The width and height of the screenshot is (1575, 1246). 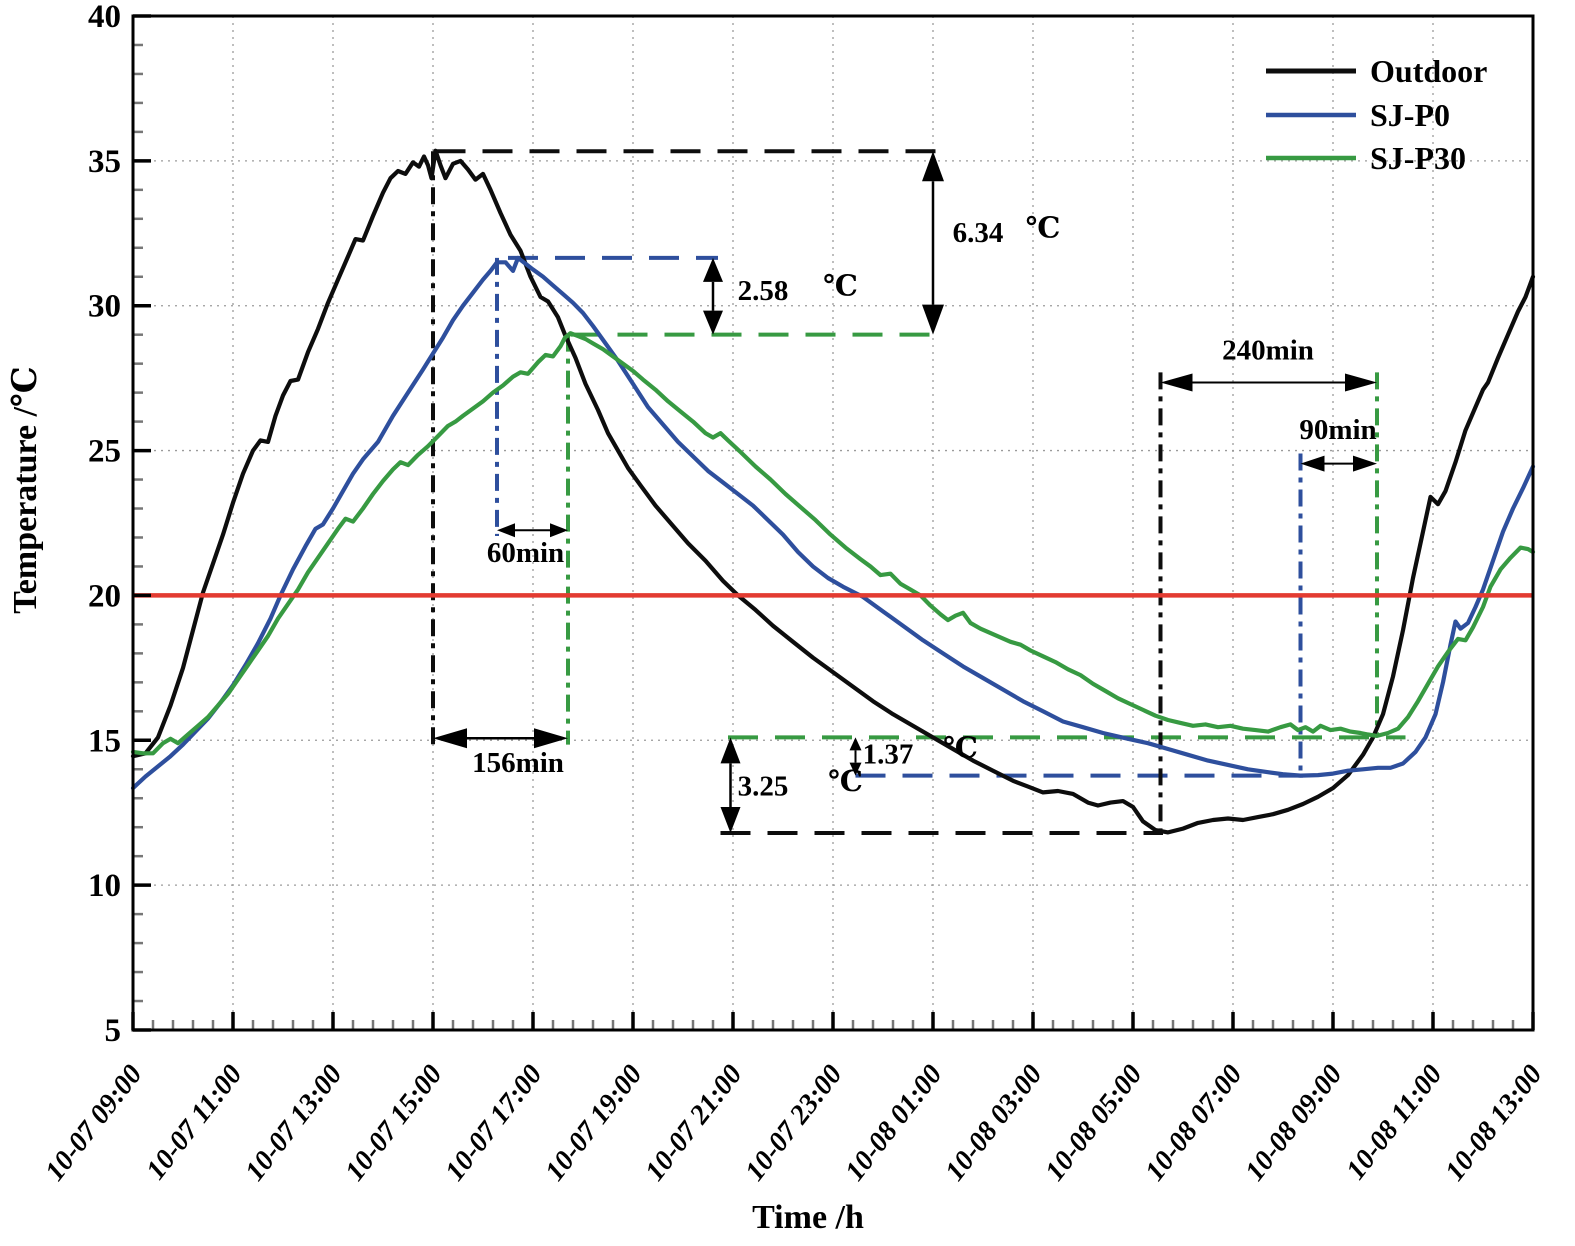 I want to click on annotation-duration-label: 60min, so click(x=525, y=553).